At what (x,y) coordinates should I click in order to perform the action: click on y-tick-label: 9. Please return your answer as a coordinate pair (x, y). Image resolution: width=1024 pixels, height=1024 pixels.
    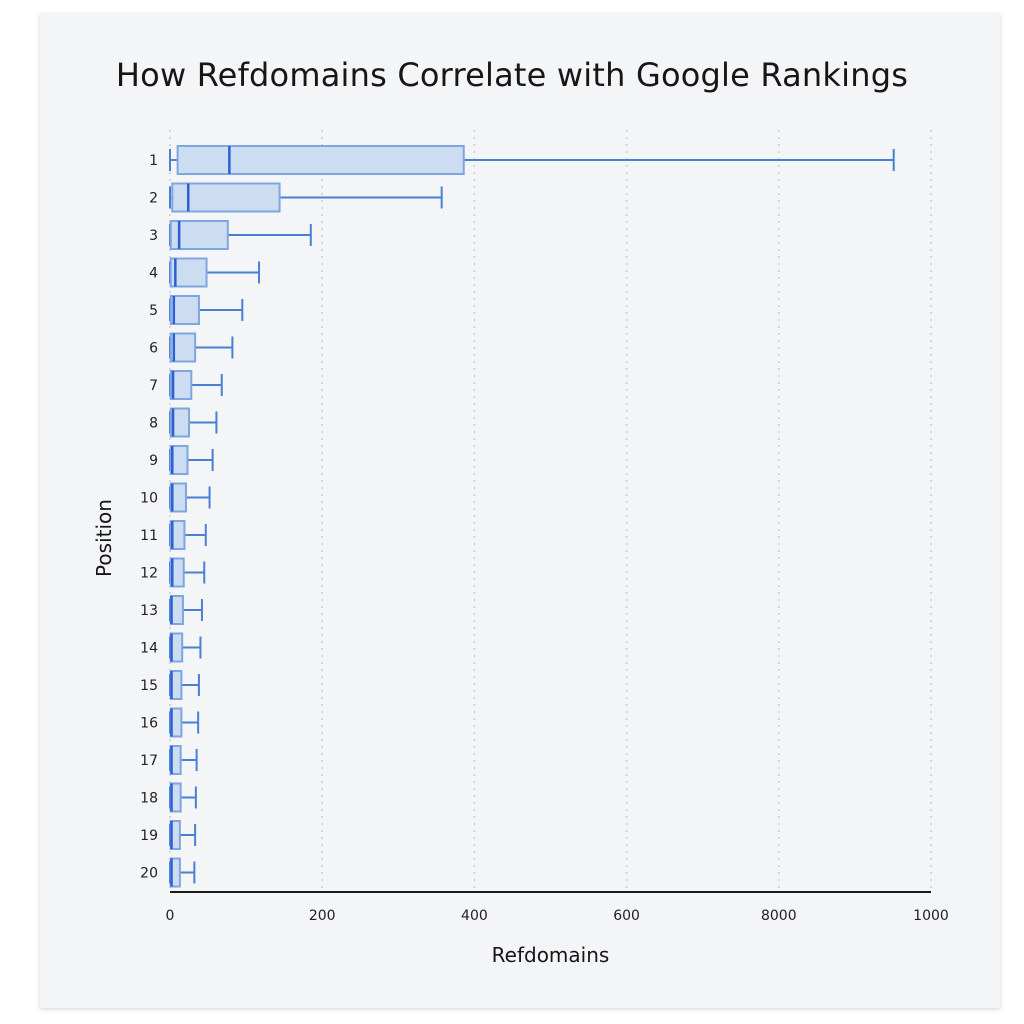
    Looking at the image, I should click on (153, 461).